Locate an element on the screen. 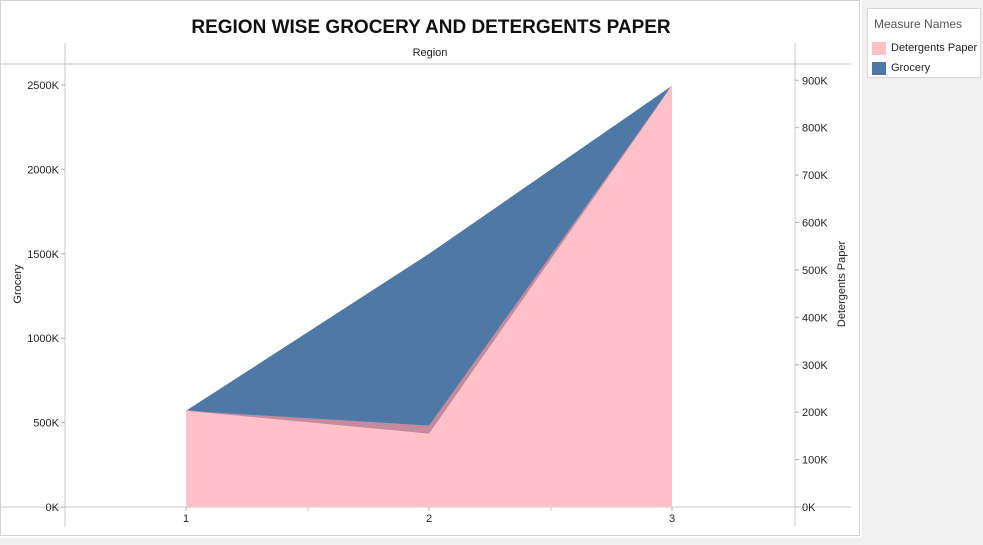 The width and height of the screenshot is (983, 545). legend-item-grocery: Grocery is located at coordinates (927, 69).